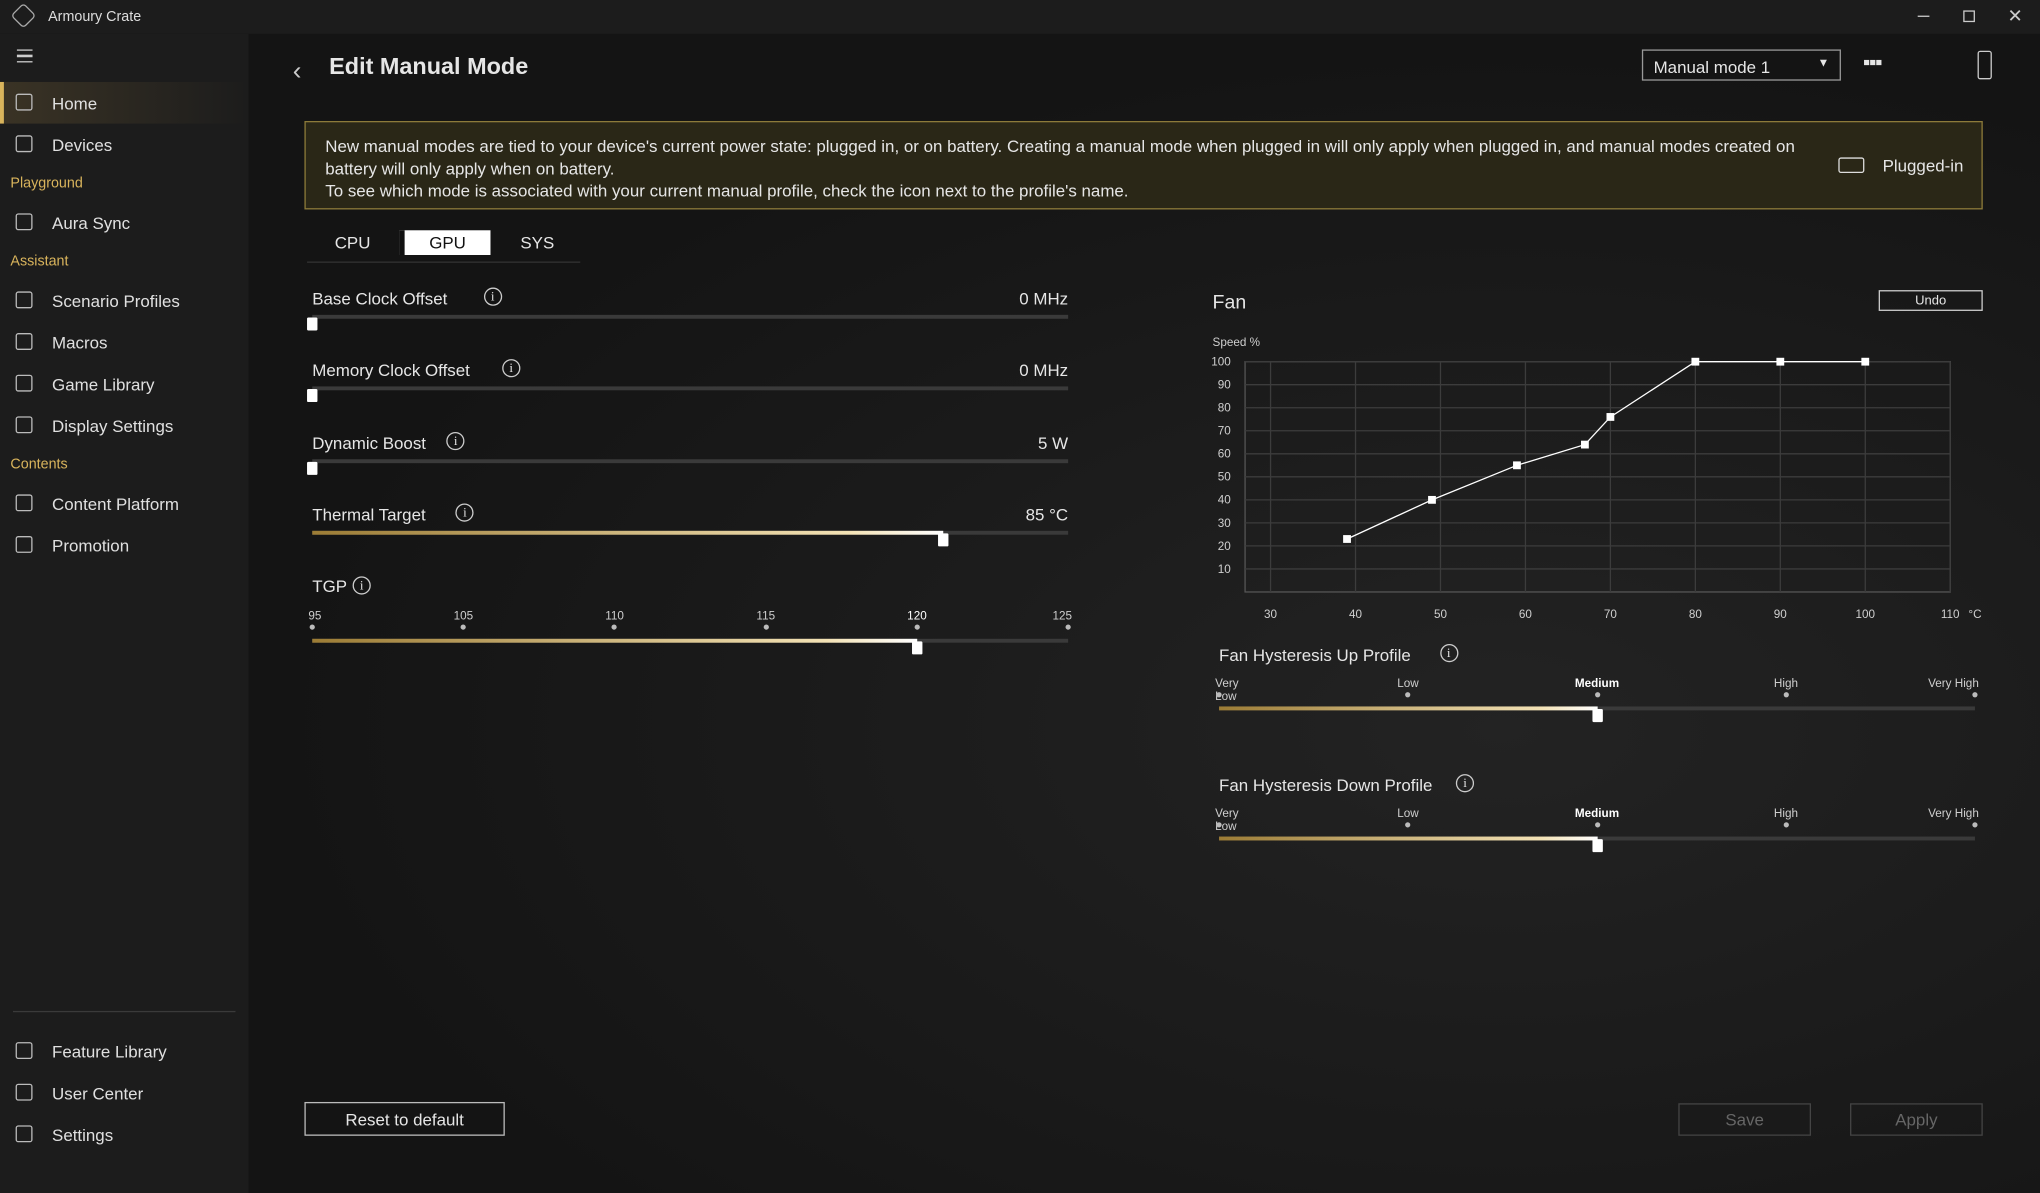  I want to click on y-tick-label: 100, so click(1221, 362).